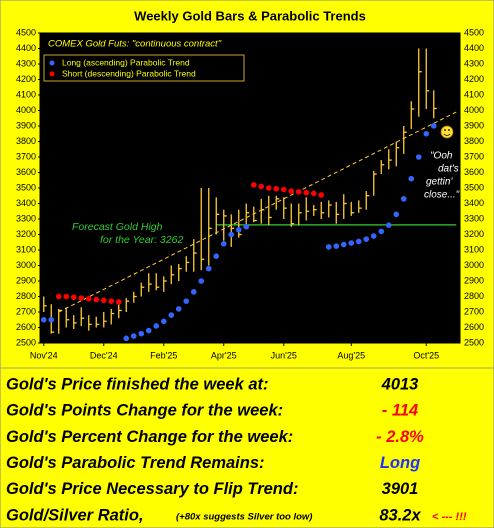 Image resolution: width=494 pixels, height=528 pixels. Describe the element at coordinates (474, 280) in the screenshot. I see `y2-tick-label: 2900` at that location.